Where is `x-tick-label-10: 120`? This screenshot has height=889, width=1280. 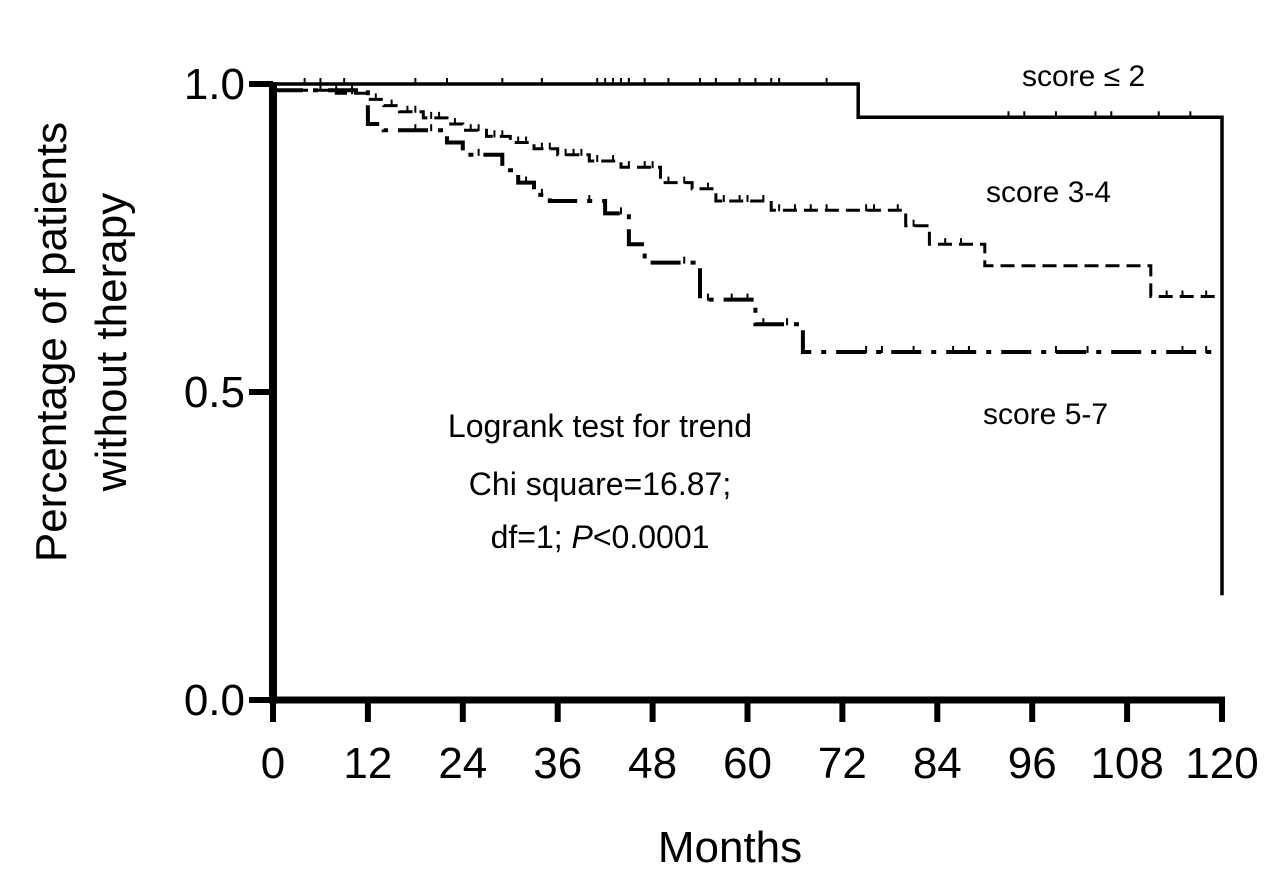
x-tick-label-10: 120 is located at coordinates (1221, 763).